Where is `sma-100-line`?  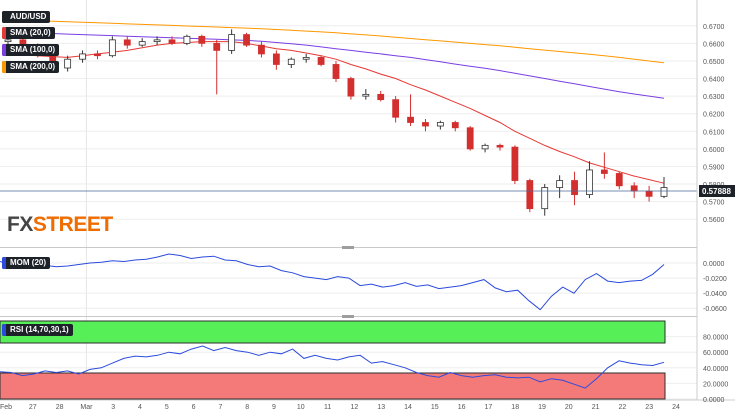
sma-100-line is located at coordinates (336, 65).